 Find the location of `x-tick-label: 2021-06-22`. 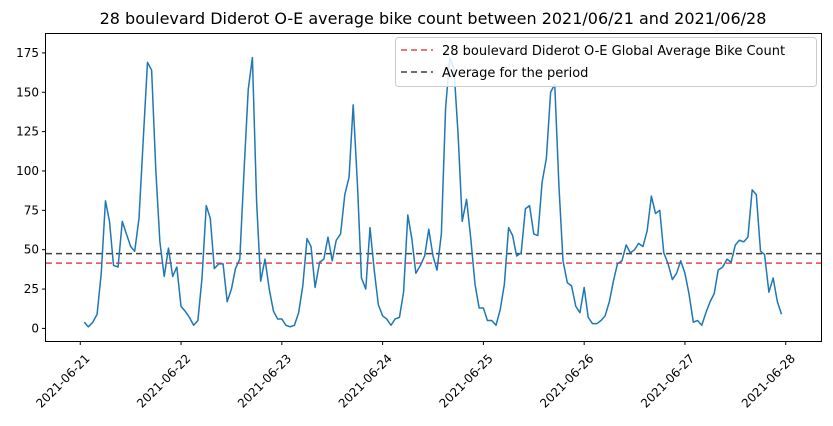

x-tick-label: 2021-06-22 is located at coordinates (163, 380).